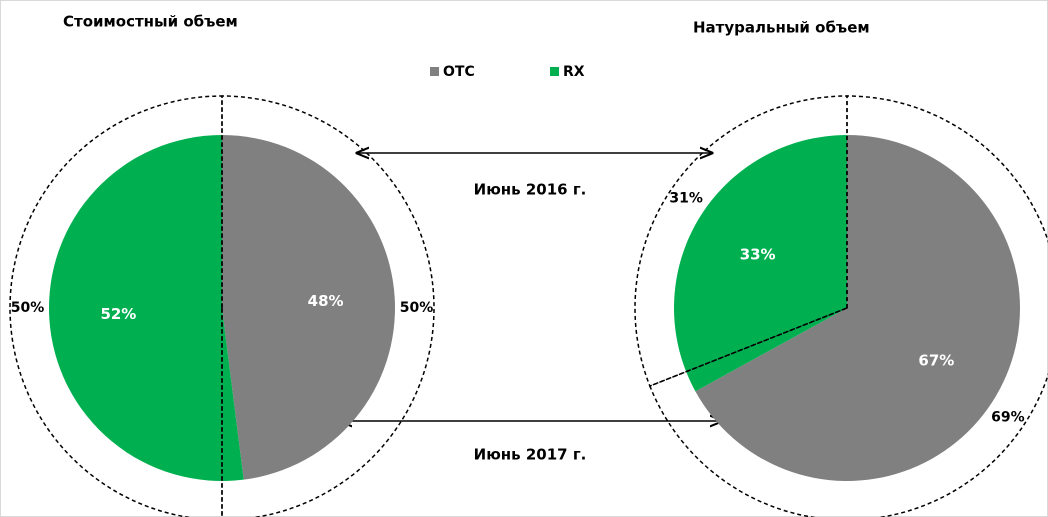  I want to click on value-label: 69%, so click(1008, 417).